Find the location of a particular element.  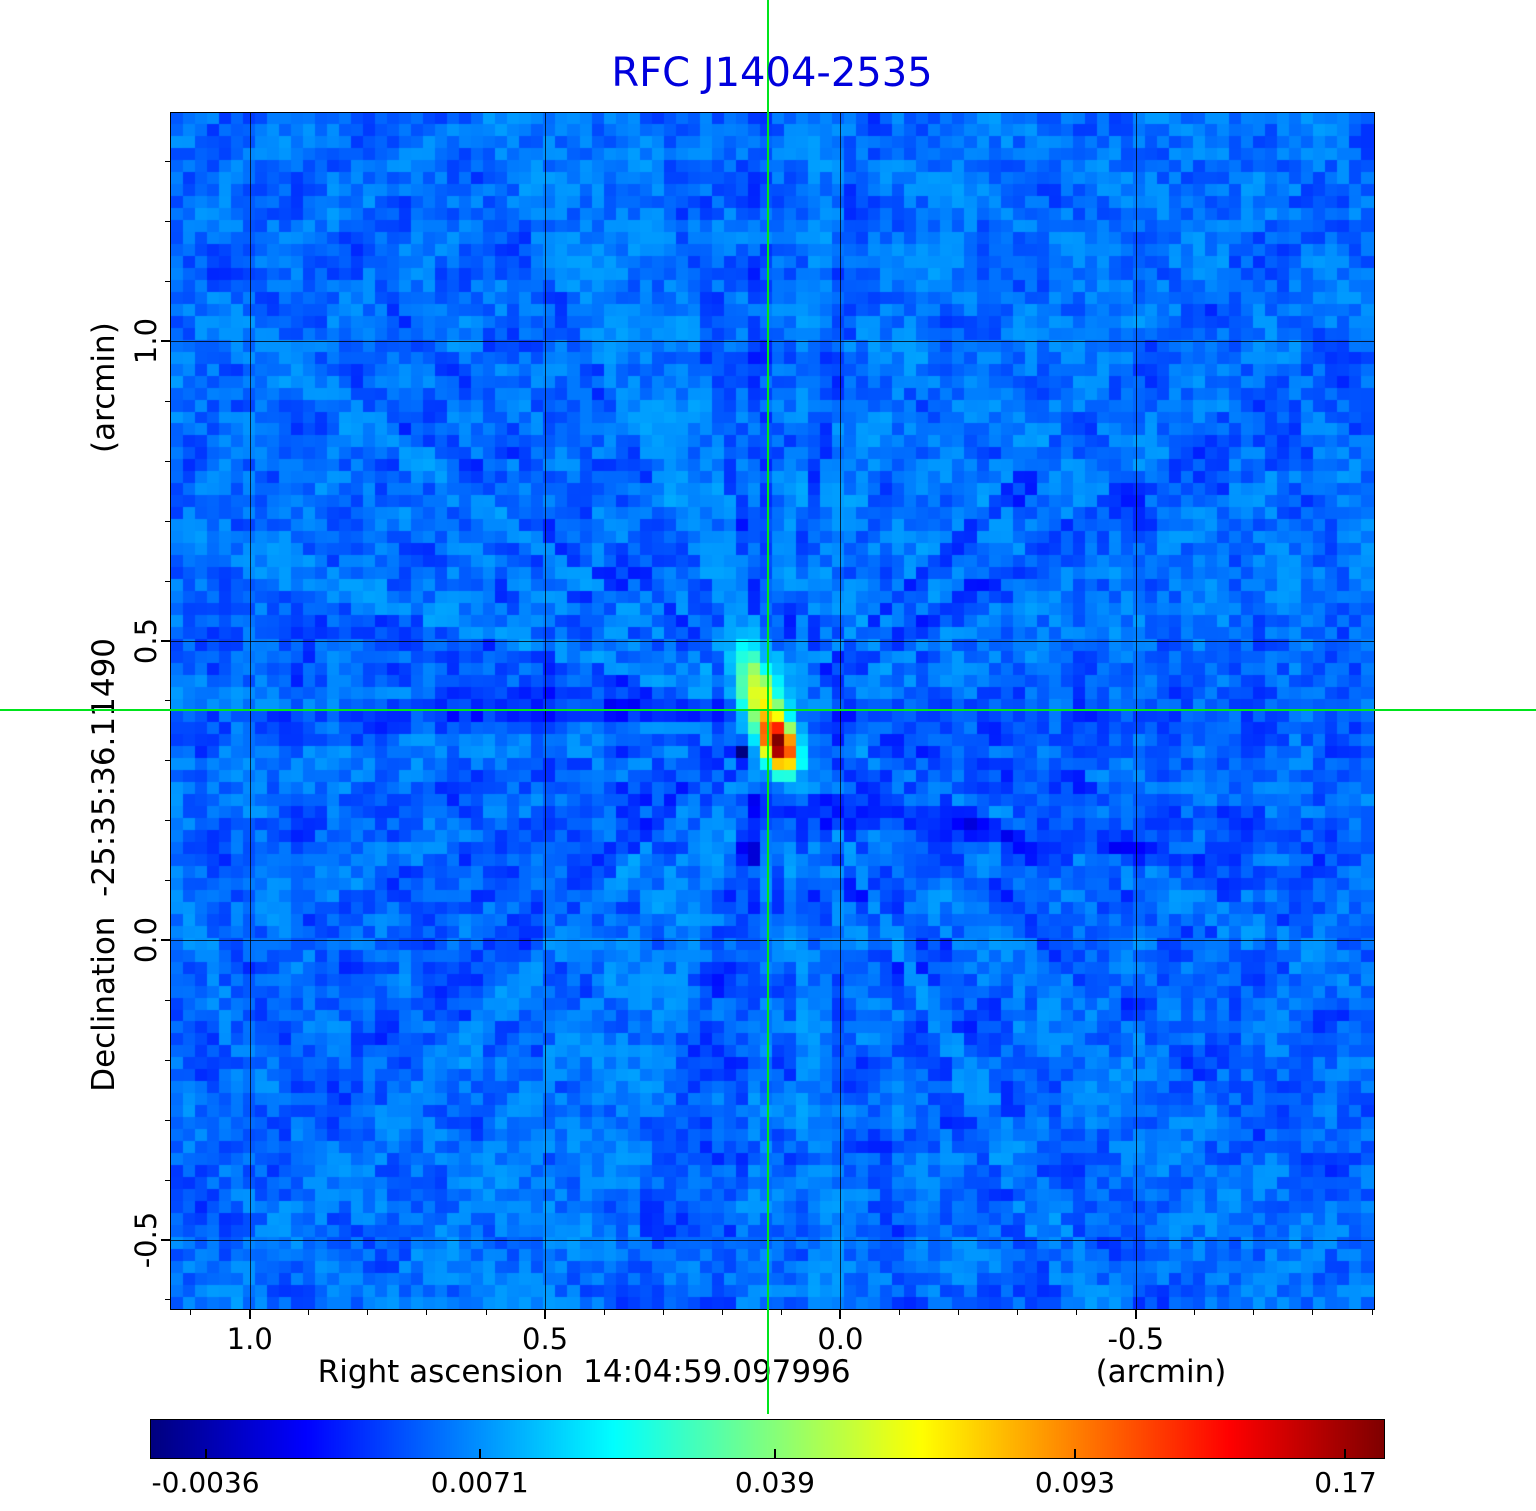

y-tick-label: 0.0 is located at coordinates (146, 940).